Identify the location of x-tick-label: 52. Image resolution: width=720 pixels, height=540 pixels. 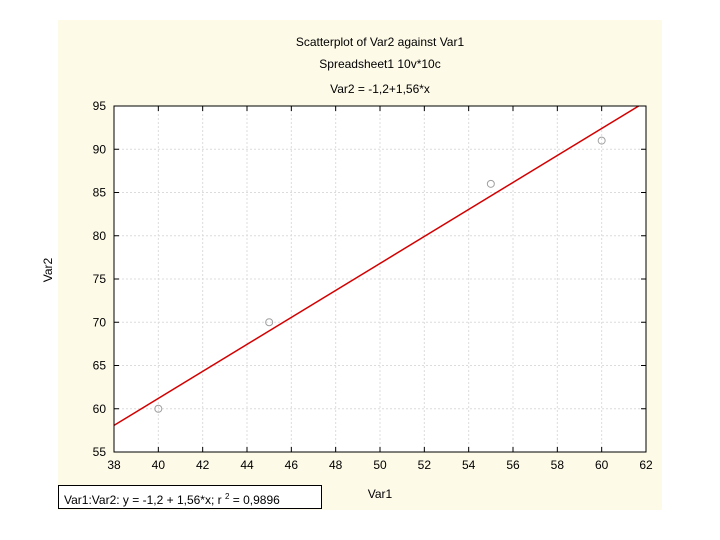
(425, 465).